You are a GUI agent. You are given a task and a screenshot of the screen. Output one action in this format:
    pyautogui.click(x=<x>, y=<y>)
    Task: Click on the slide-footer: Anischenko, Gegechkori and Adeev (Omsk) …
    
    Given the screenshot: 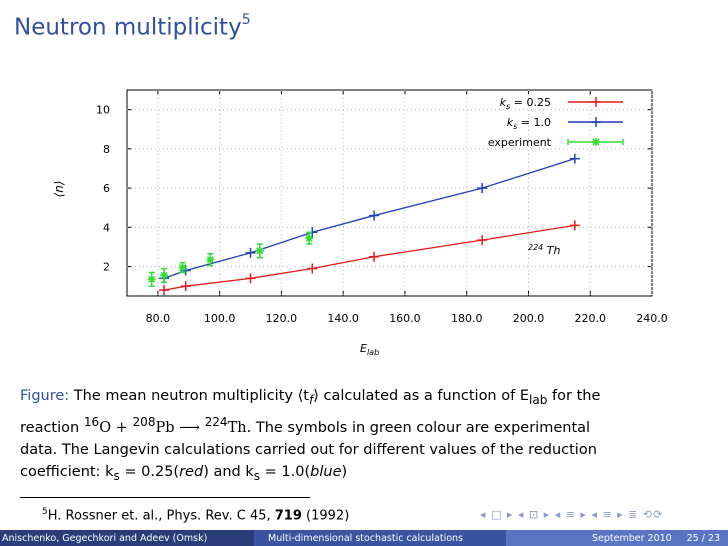 What is the action you would take?
    pyautogui.click(x=364, y=538)
    